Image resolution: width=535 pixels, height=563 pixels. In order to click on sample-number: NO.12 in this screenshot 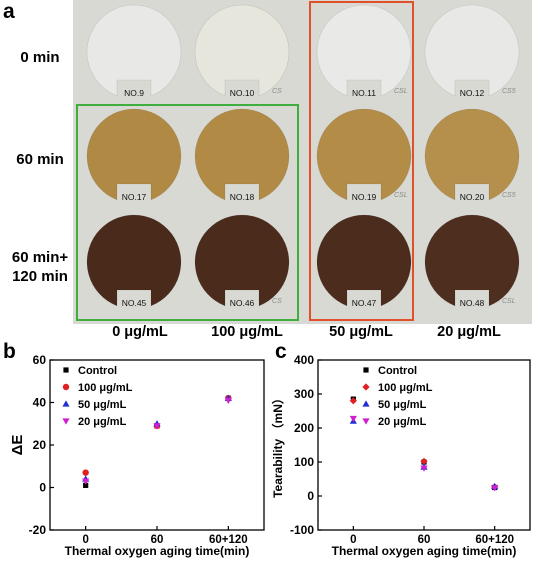, I will do `click(472, 93)`.